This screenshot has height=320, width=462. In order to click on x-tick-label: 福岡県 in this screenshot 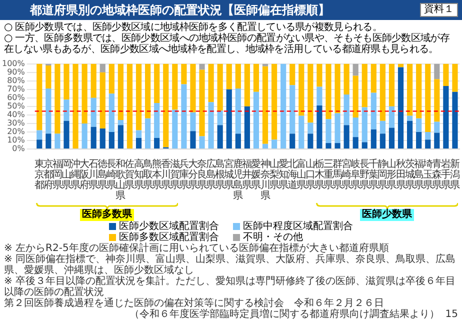, I will do `click(57, 174)`.